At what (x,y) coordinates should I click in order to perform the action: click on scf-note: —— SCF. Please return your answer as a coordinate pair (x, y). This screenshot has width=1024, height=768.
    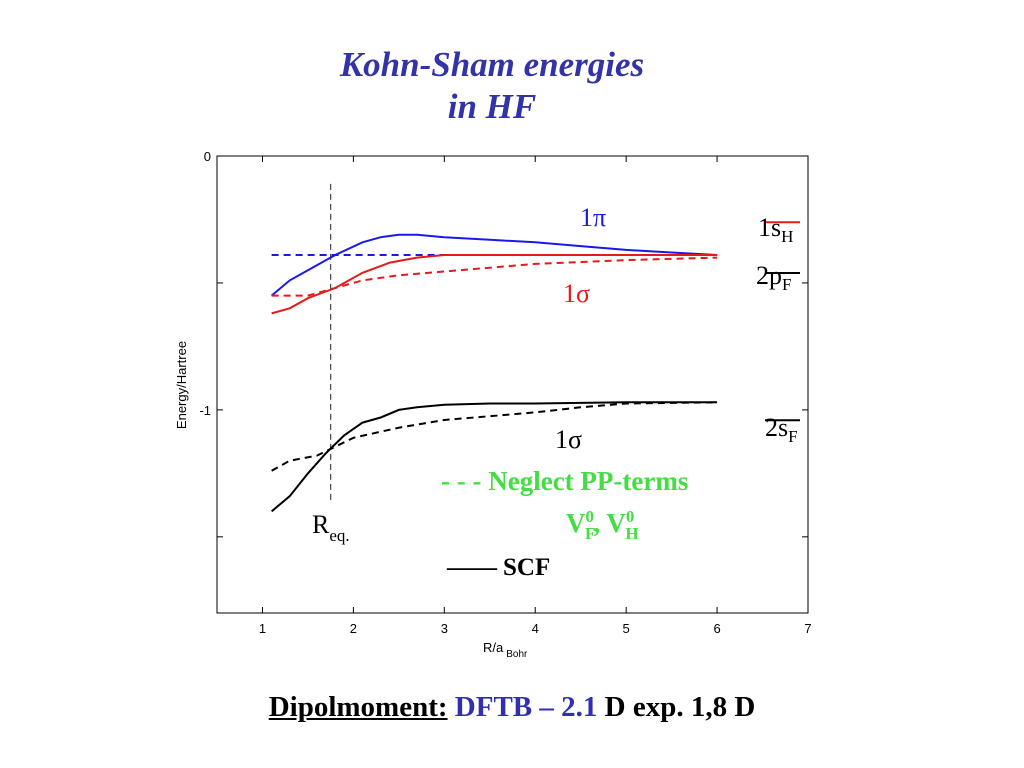
    Looking at the image, I should click on (498, 567).